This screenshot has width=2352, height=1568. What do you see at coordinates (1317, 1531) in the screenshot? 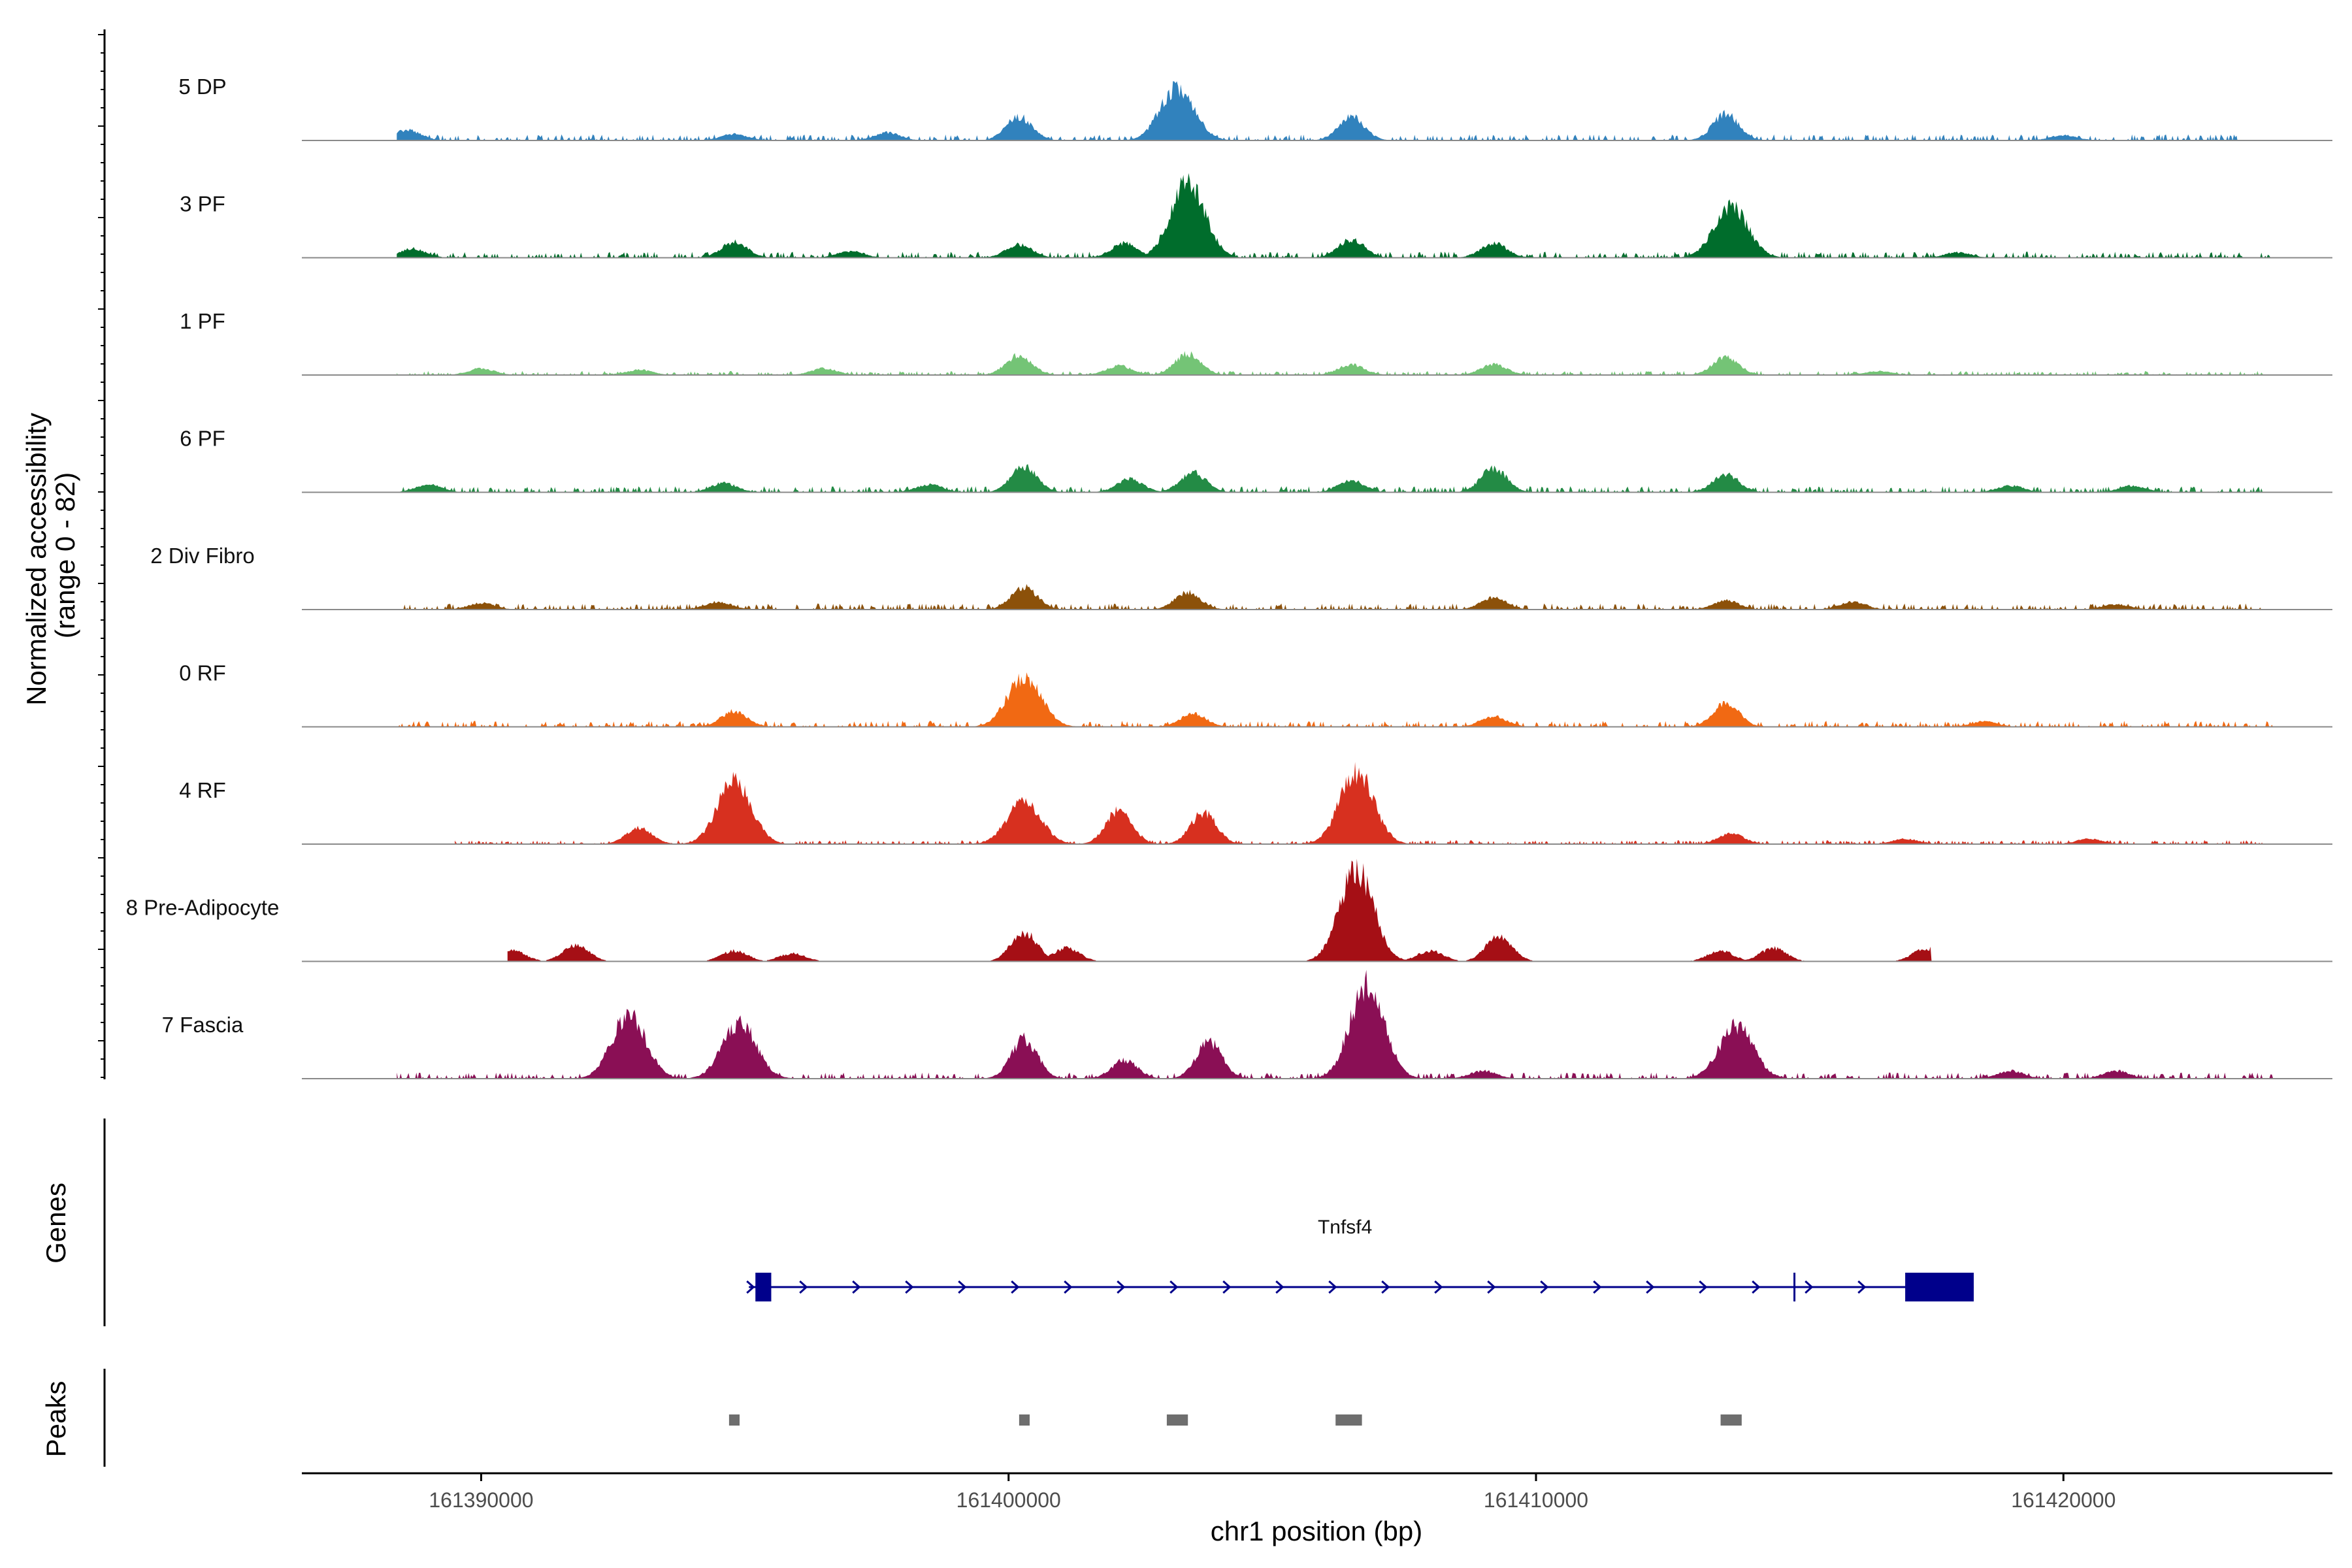
I see `x-axis-title: chr1 position (bp)` at bounding box center [1317, 1531].